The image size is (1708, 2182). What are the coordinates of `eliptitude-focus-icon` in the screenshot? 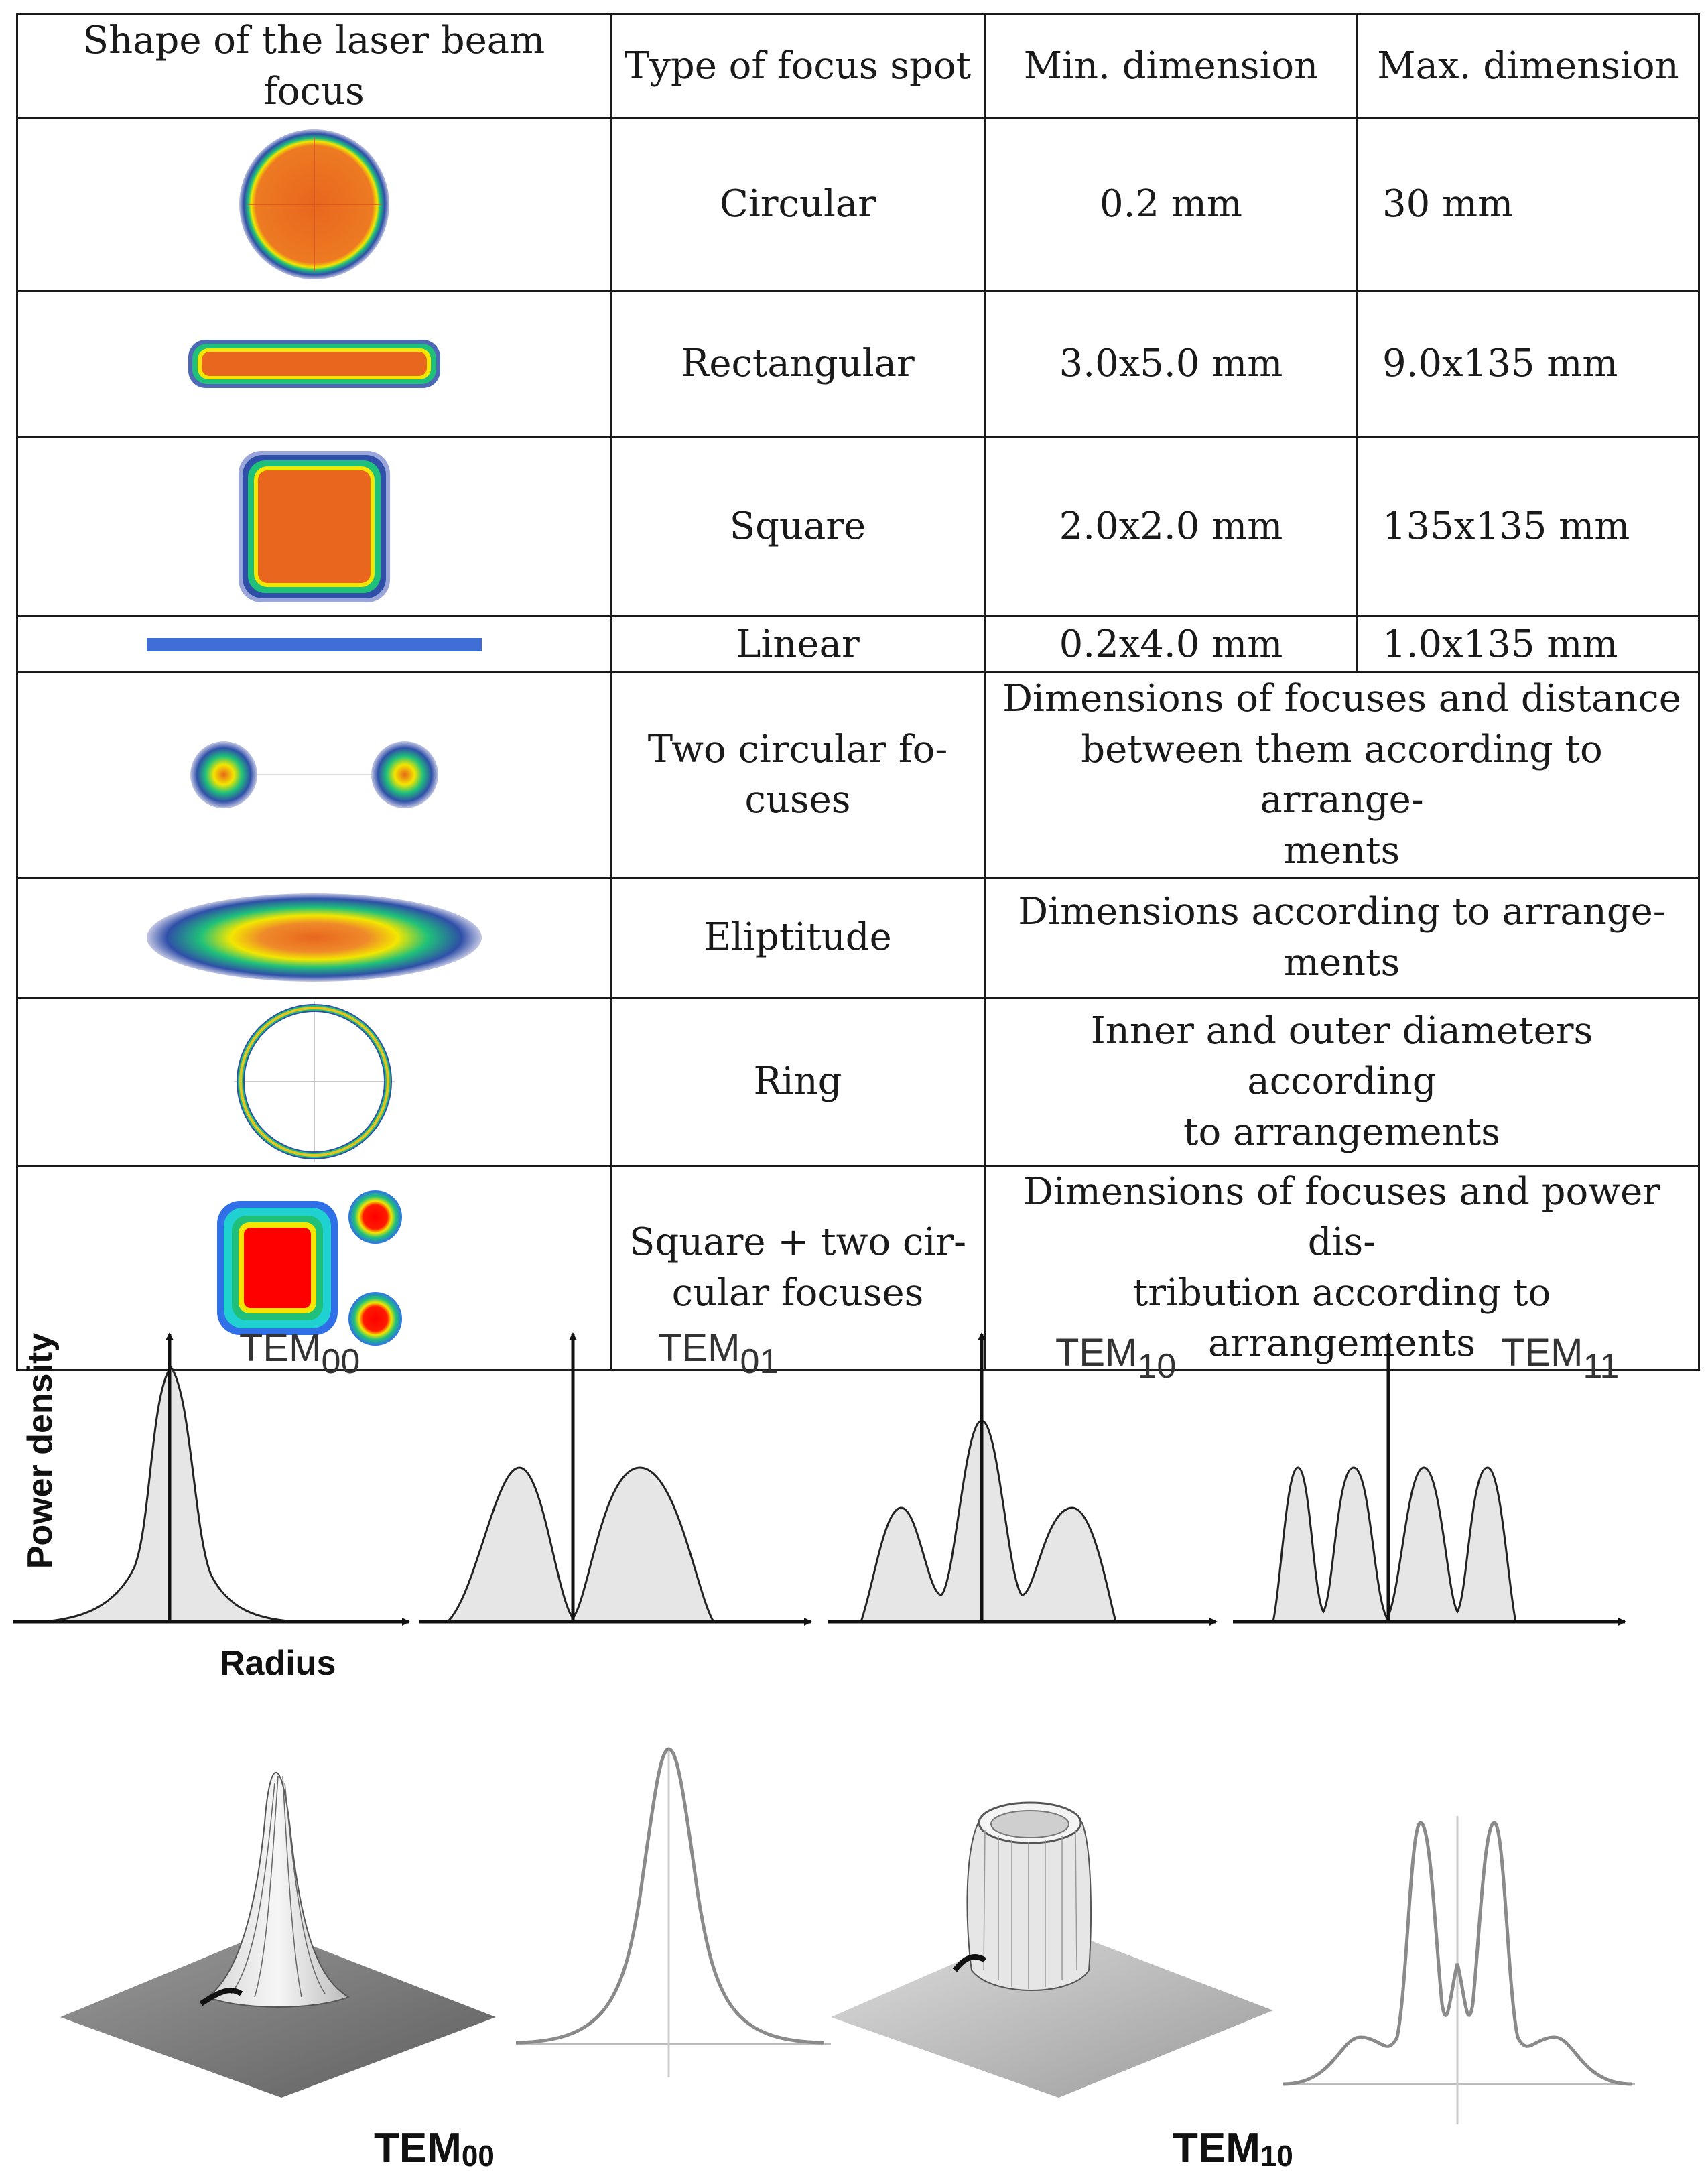 It's located at (314, 937).